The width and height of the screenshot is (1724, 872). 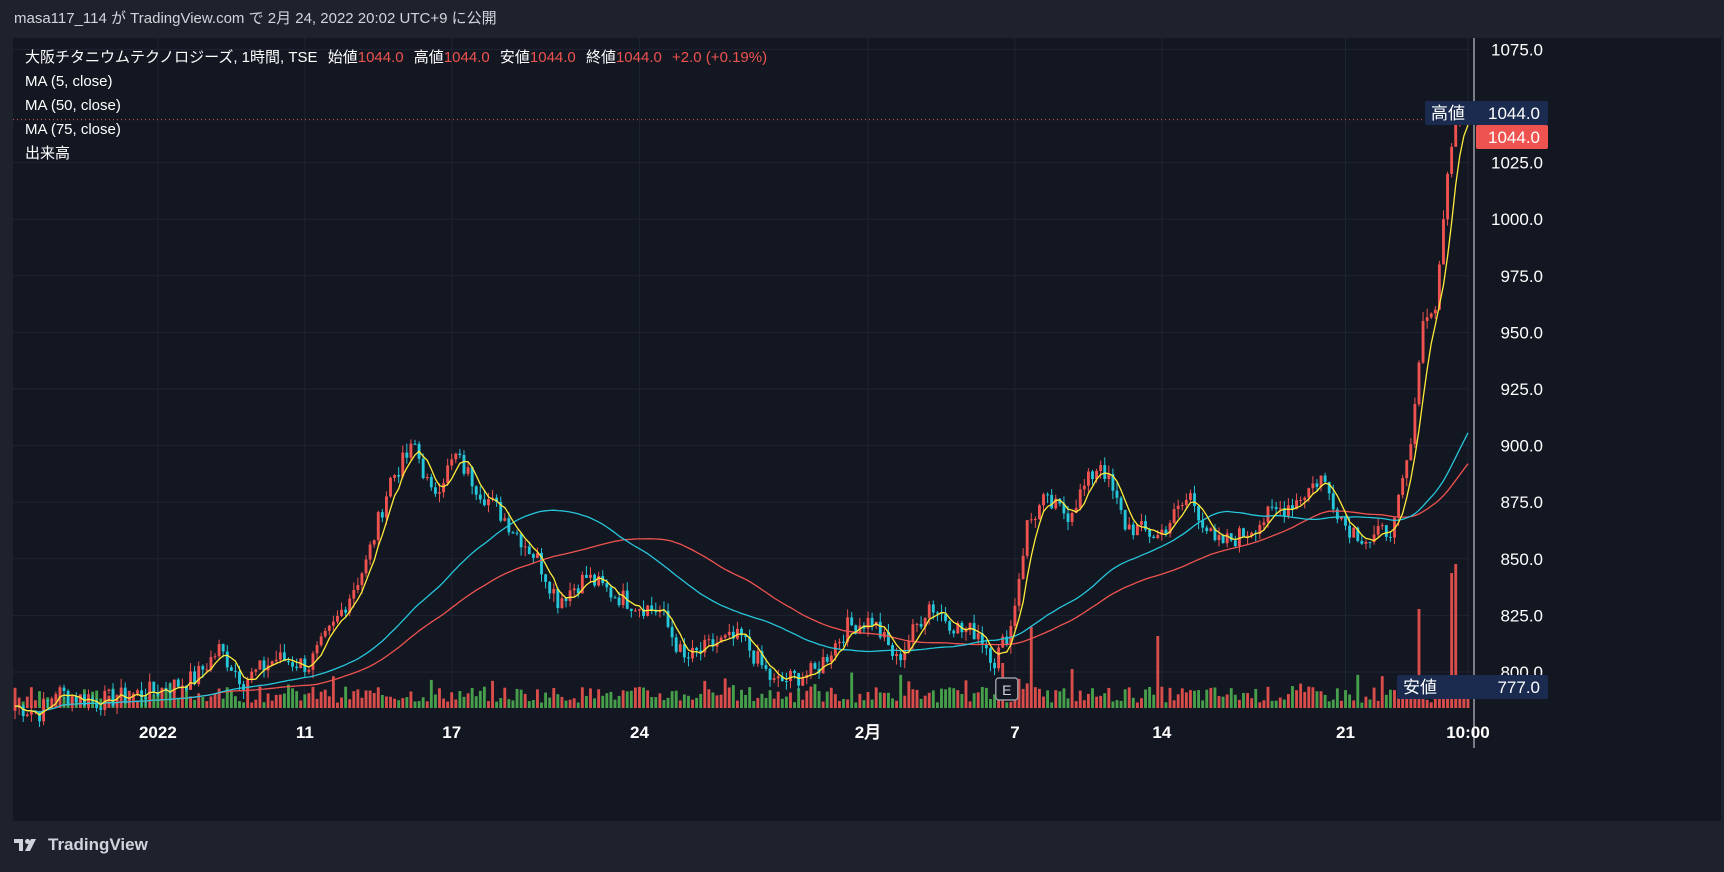 What do you see at coordinates (73, 105) in the screenshot?
I see `indicator-ma50: MA (50, close)` at bounding box center [73, 105].